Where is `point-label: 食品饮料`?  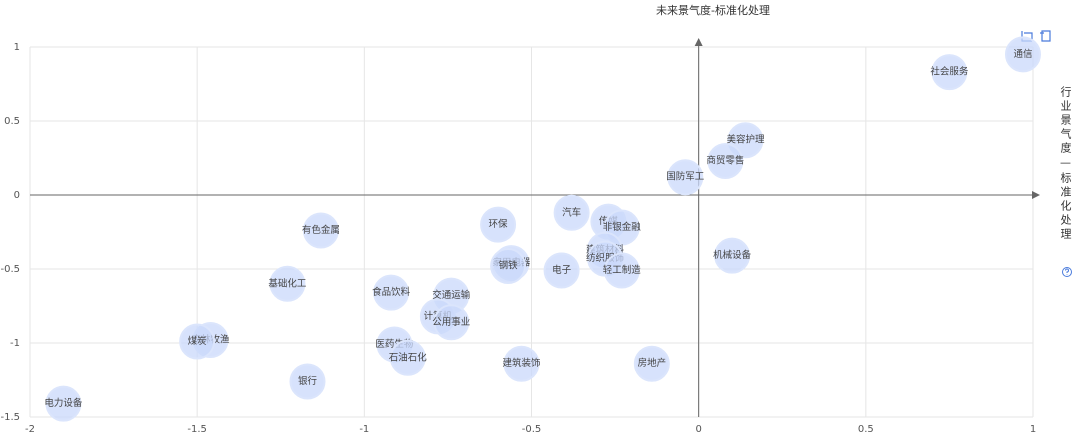
point-label: 食品饮料 is located at coordinates (391, 292).